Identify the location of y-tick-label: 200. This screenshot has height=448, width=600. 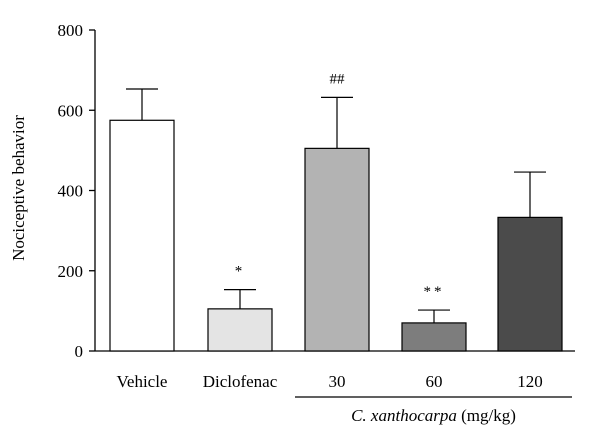
(71, 271).